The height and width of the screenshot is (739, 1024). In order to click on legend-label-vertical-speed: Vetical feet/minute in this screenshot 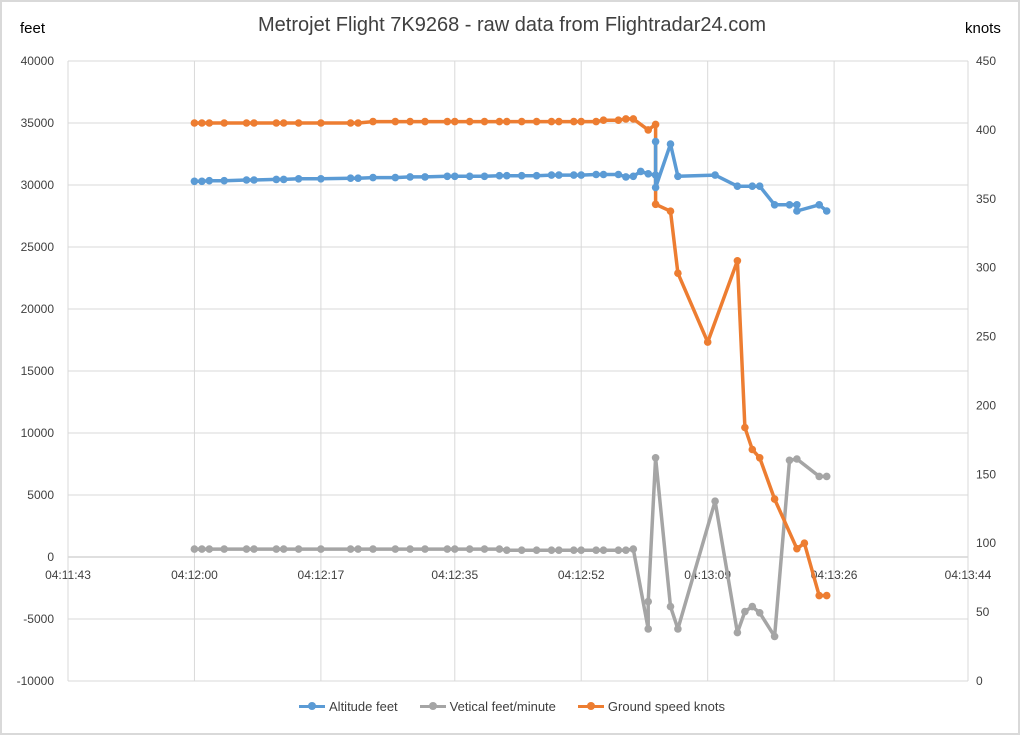, I will do `click(502, 706)`.